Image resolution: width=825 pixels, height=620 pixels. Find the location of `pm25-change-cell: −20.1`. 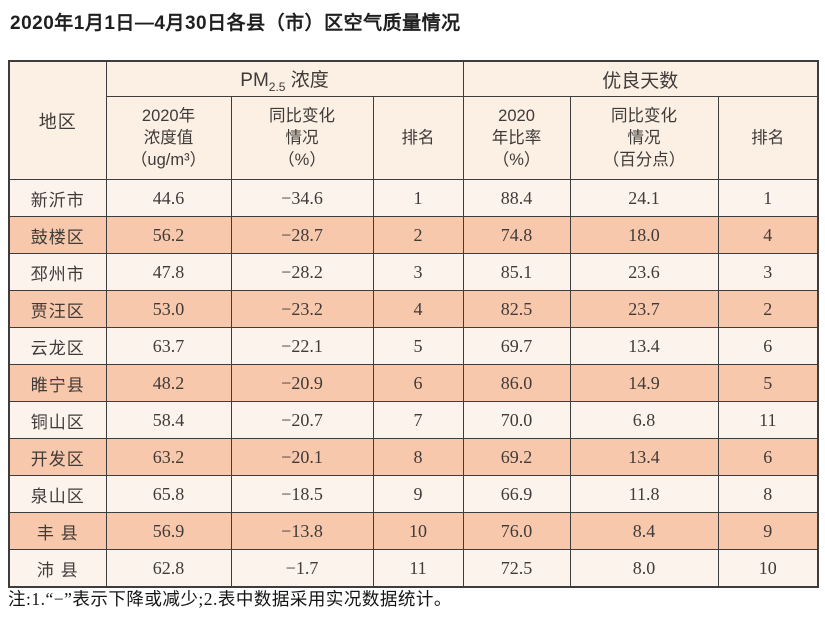

pm25-change-cell: −20.1 is located at coordinates (302, 457).